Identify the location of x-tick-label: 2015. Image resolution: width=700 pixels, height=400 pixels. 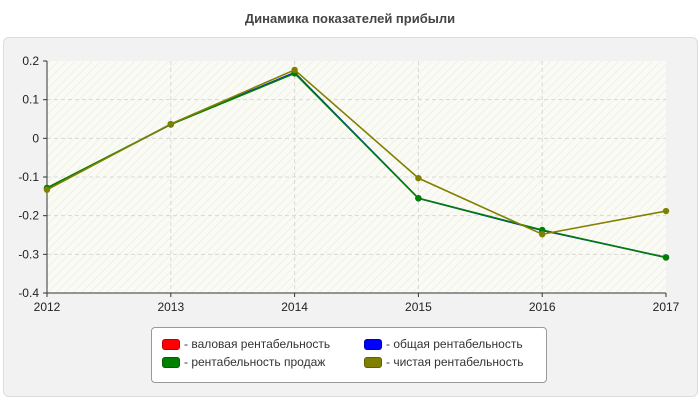
(418, 307).